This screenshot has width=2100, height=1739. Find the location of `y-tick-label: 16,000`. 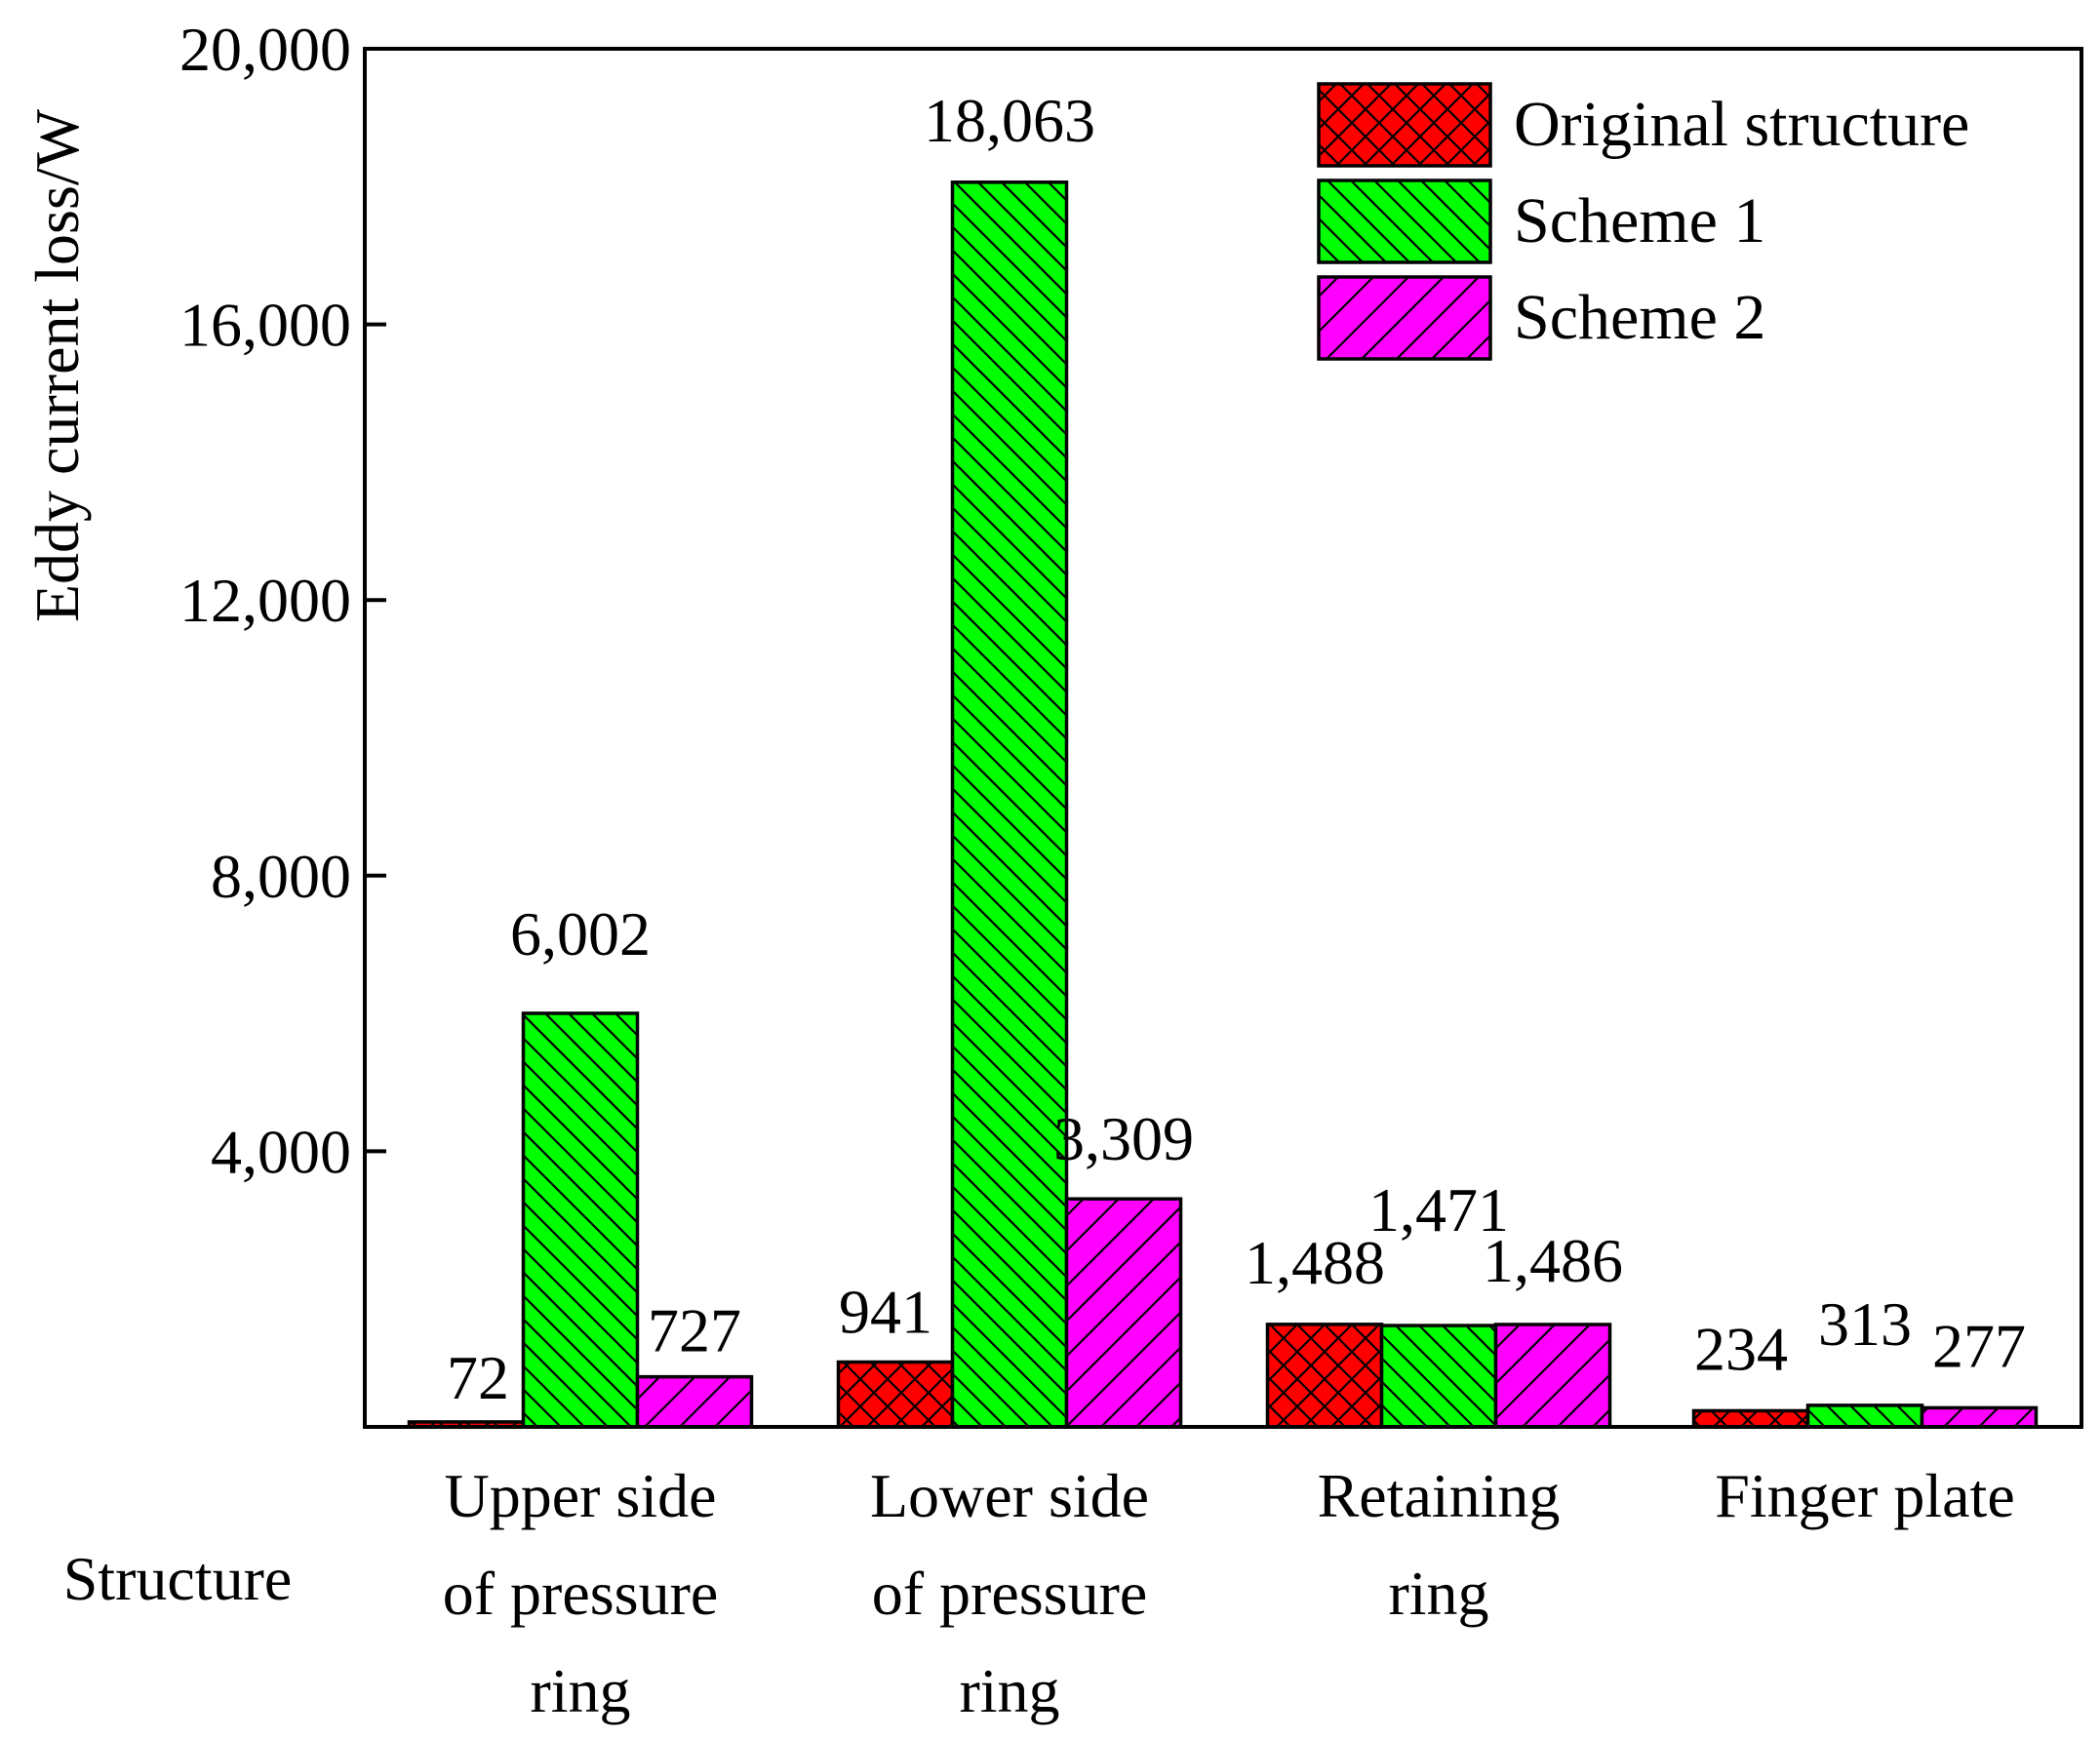

y-tick-label: 16,000 is located at coordinates (265, 325).